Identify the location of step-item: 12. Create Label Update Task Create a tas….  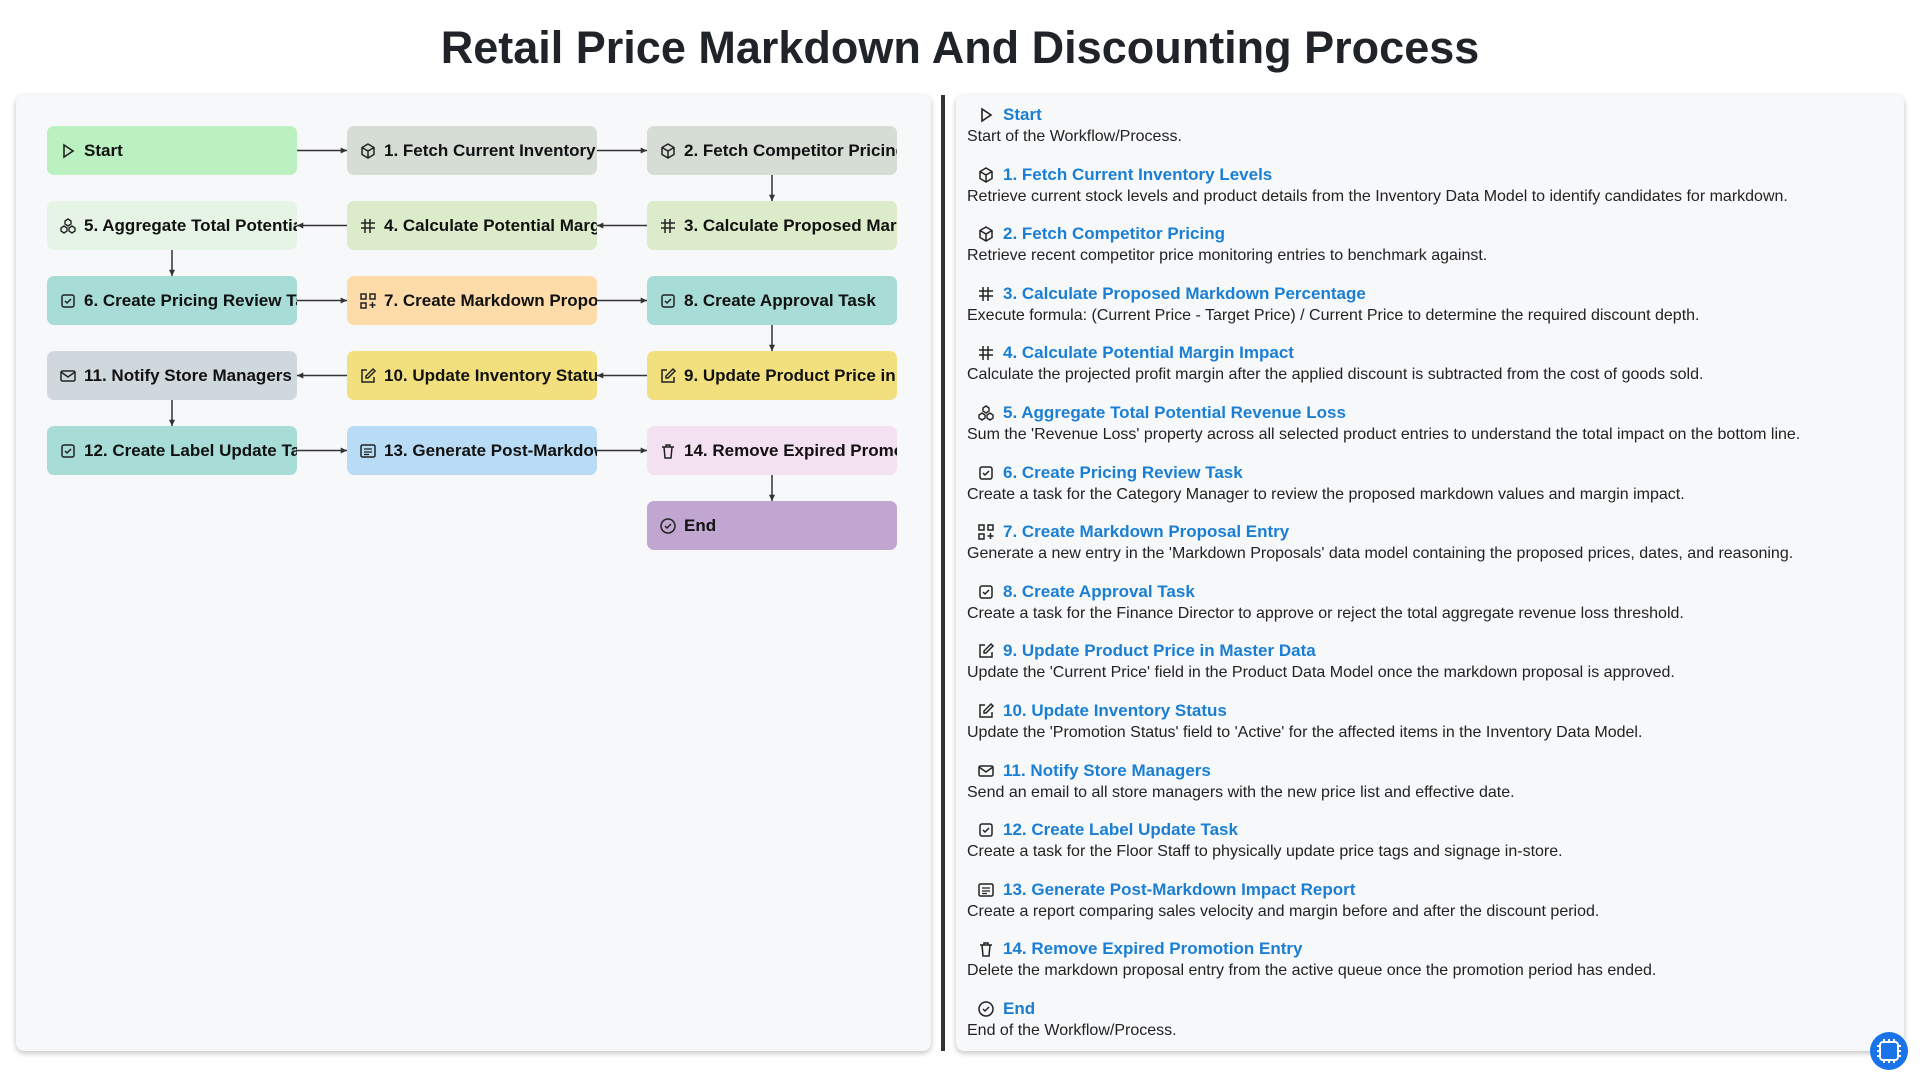
(1265, 840).